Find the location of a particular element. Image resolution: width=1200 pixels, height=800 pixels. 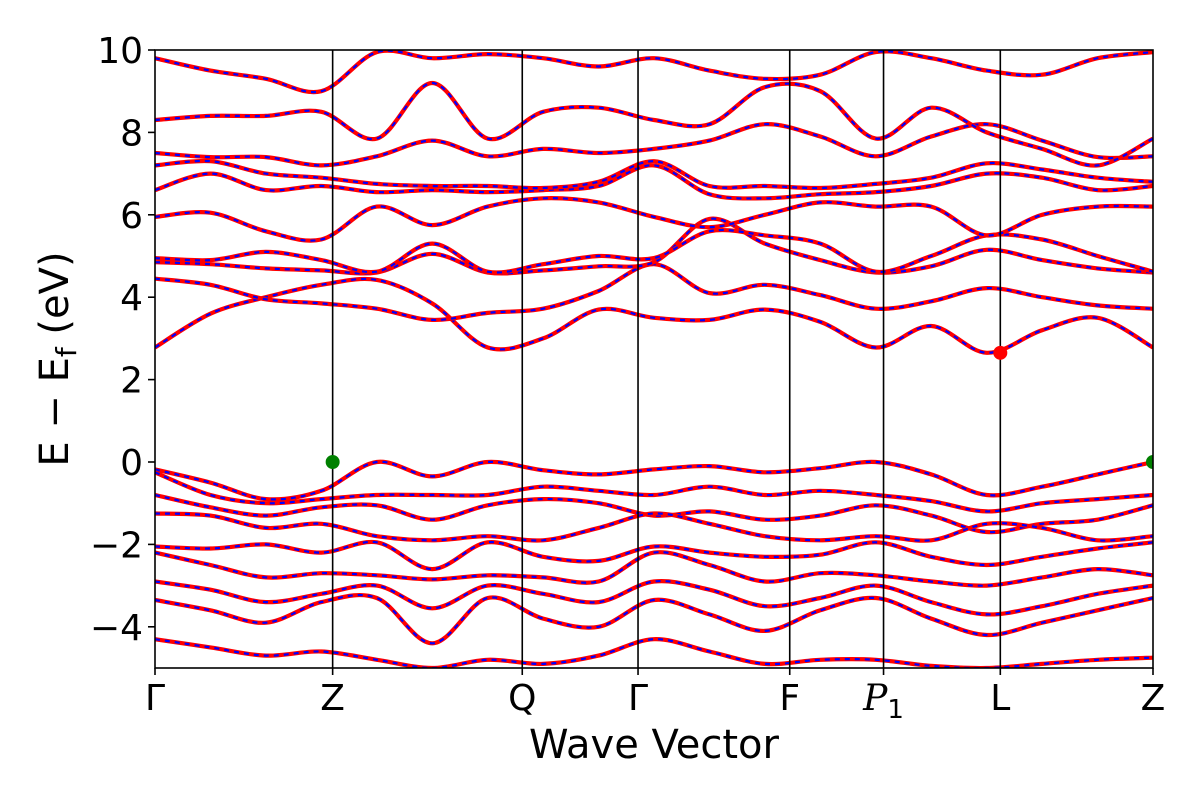

y-tick-label: 4 is located at coordinates (131, 298).